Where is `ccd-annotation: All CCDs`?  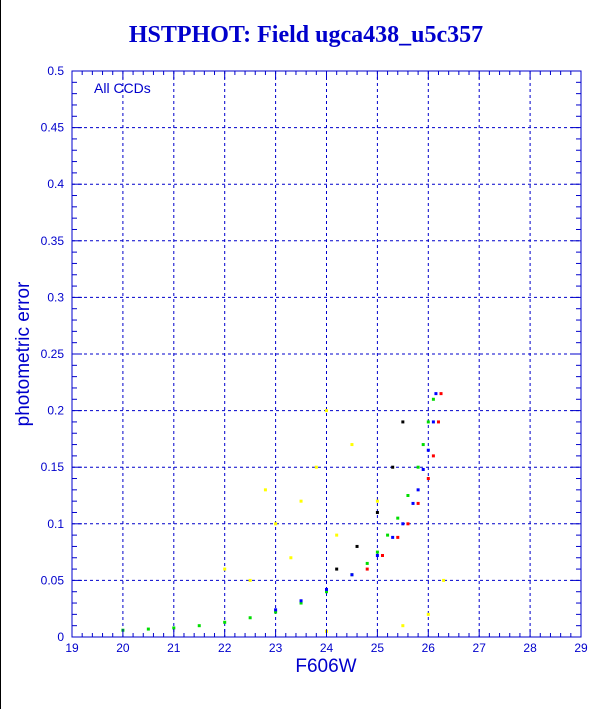
ccd-annotation: All CCDs is located at coordinates (122, 88).